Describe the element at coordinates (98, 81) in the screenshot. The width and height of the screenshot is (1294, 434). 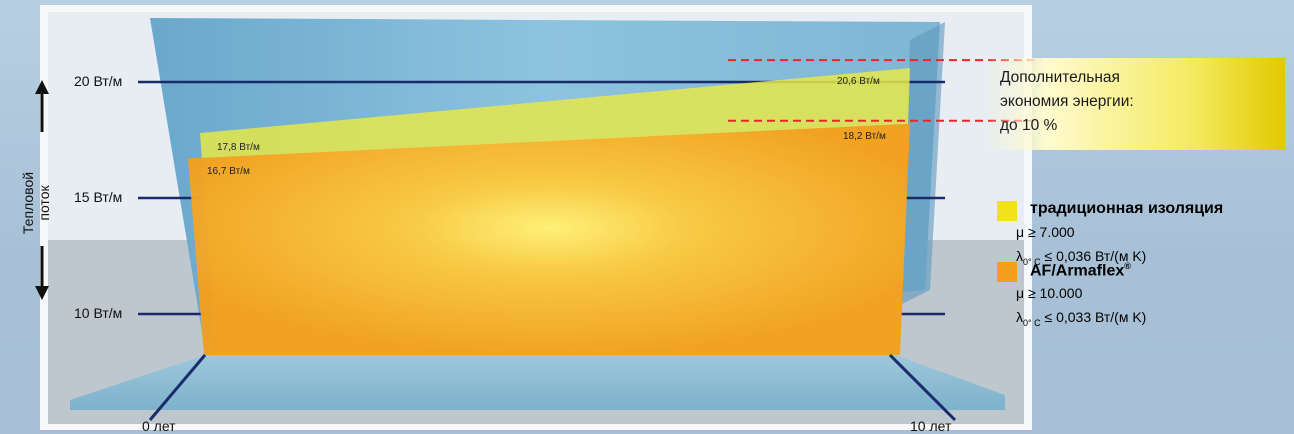
I see `y-tick-label-20: 20 Вт/м` at that location.